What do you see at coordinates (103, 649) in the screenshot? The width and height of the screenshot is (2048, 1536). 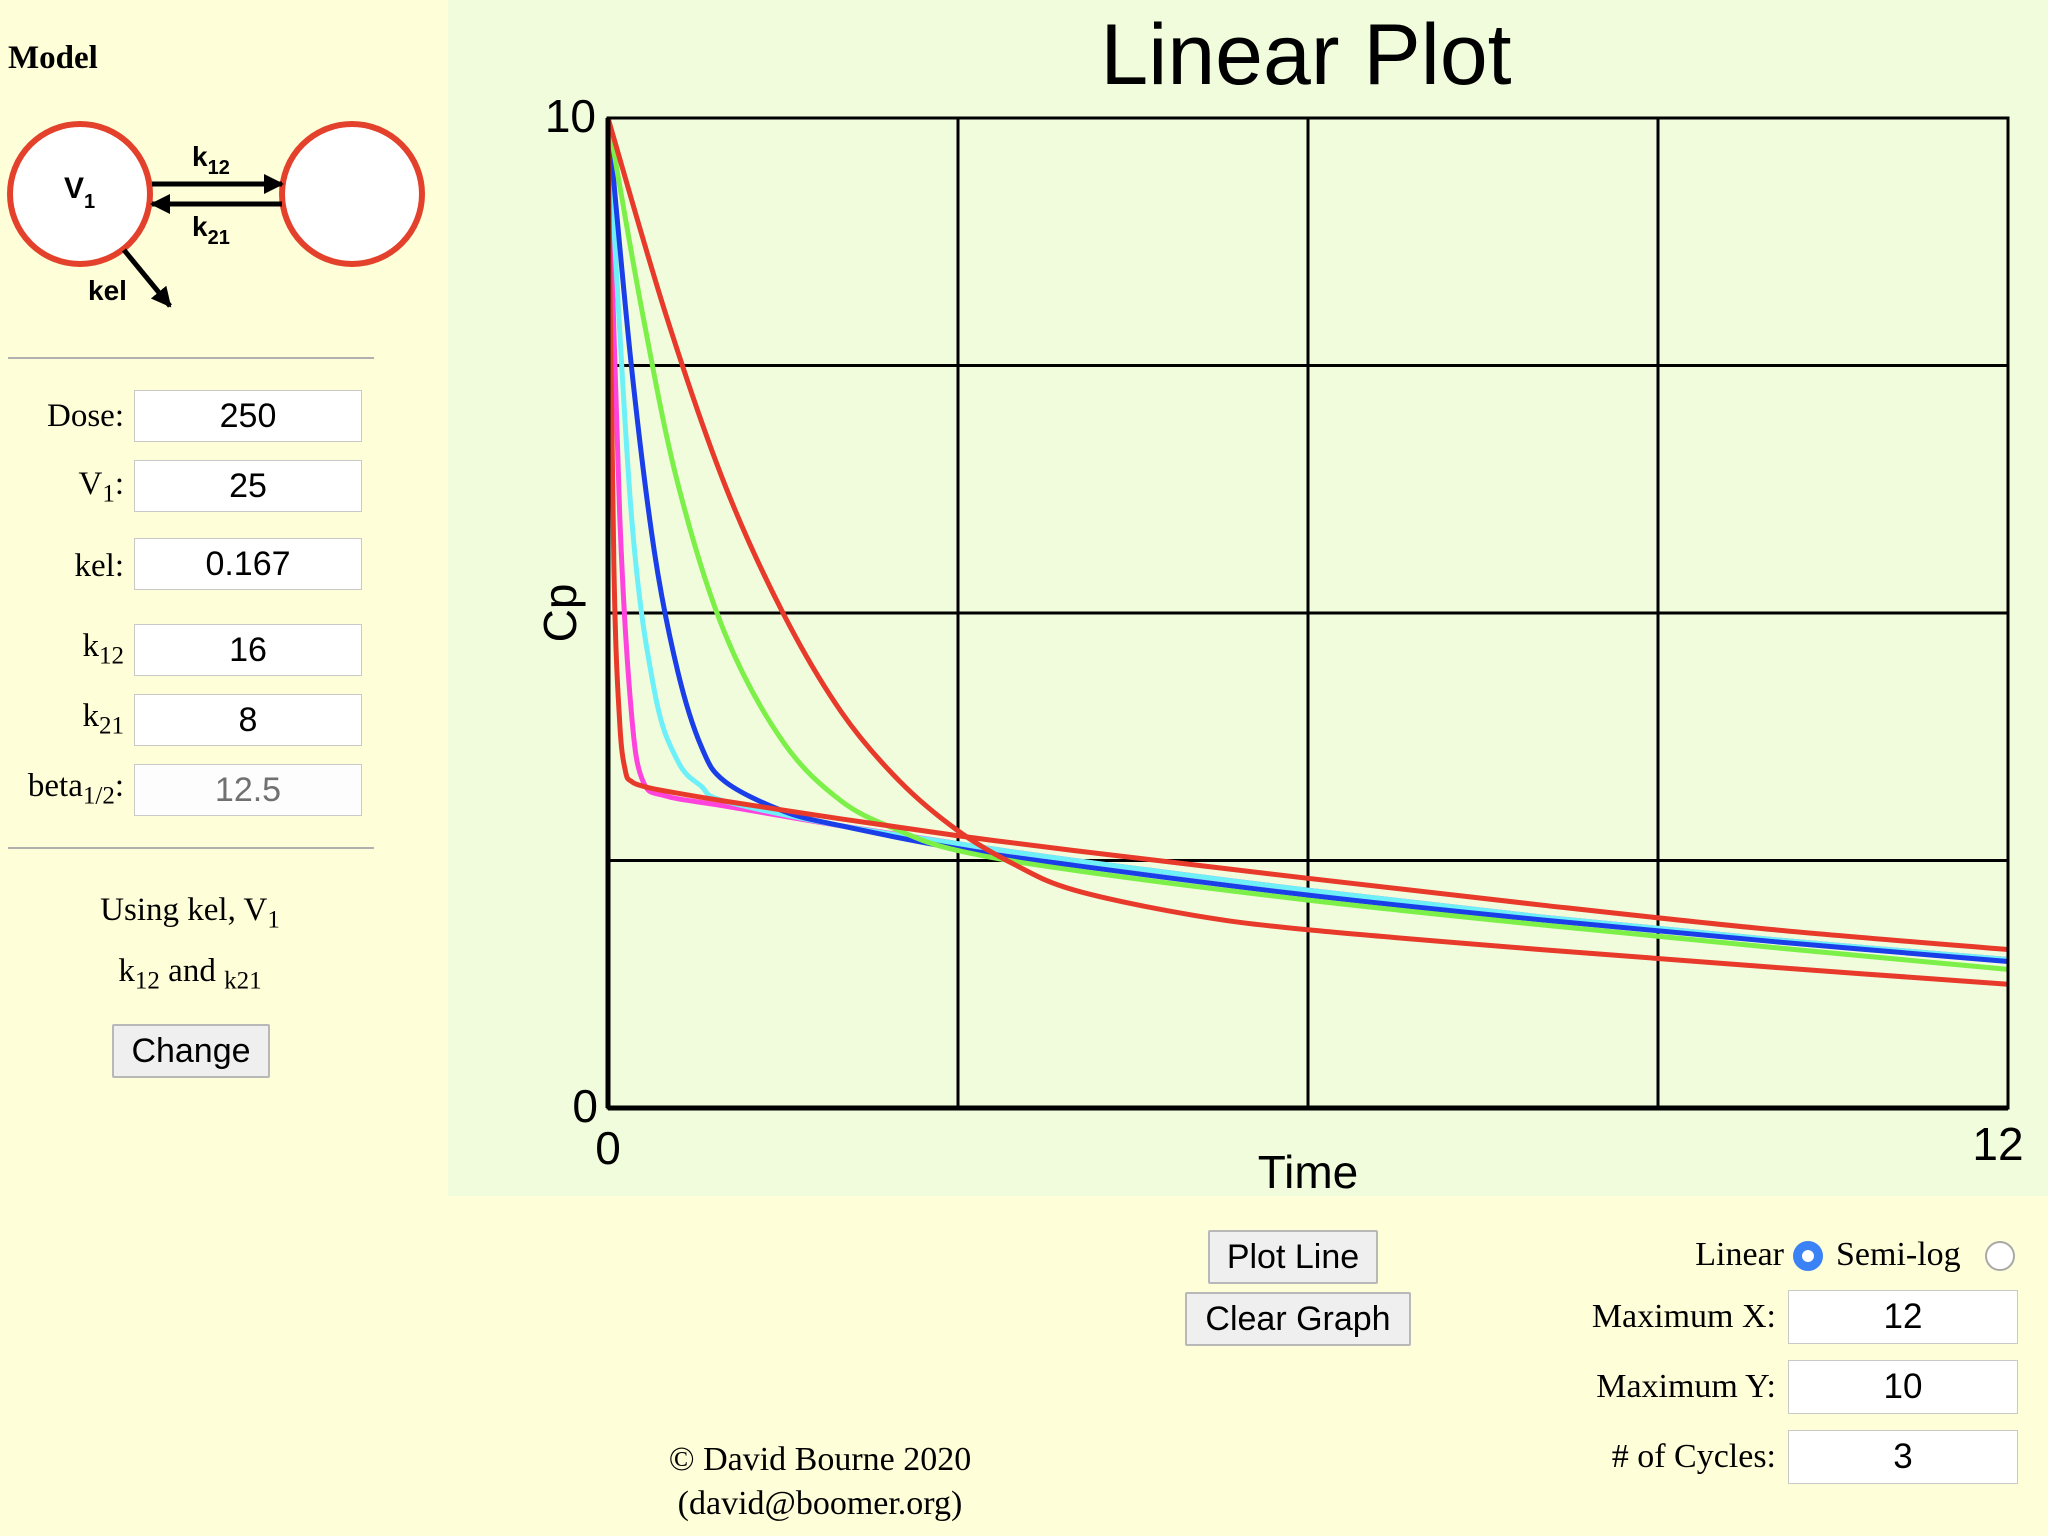 I see `k12-param-label: k12` at bounding box center [103, 649].